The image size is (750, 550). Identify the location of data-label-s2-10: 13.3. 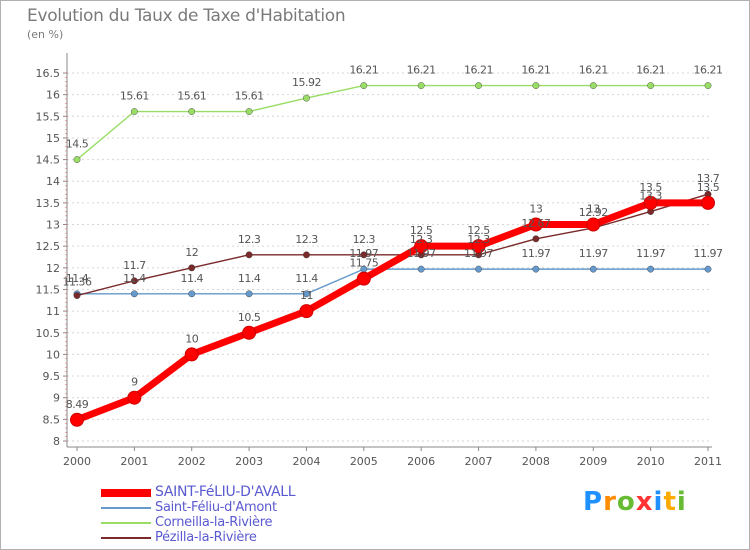
(650, 196).